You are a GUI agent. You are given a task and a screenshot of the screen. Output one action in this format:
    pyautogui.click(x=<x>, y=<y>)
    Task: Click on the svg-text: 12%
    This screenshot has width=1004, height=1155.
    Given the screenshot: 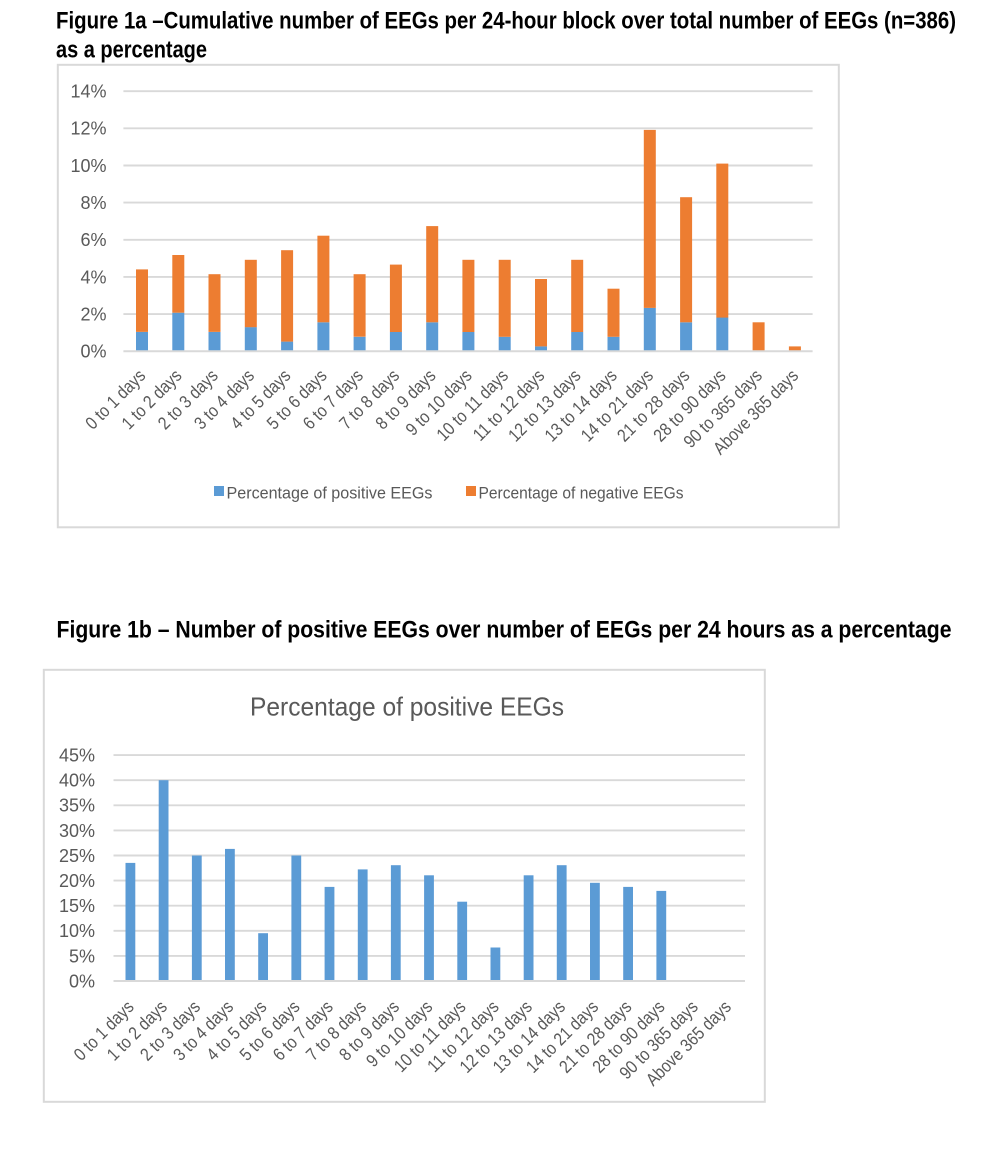 What is the action you would take?
    pyautogui.click(x=88, y=129)
    